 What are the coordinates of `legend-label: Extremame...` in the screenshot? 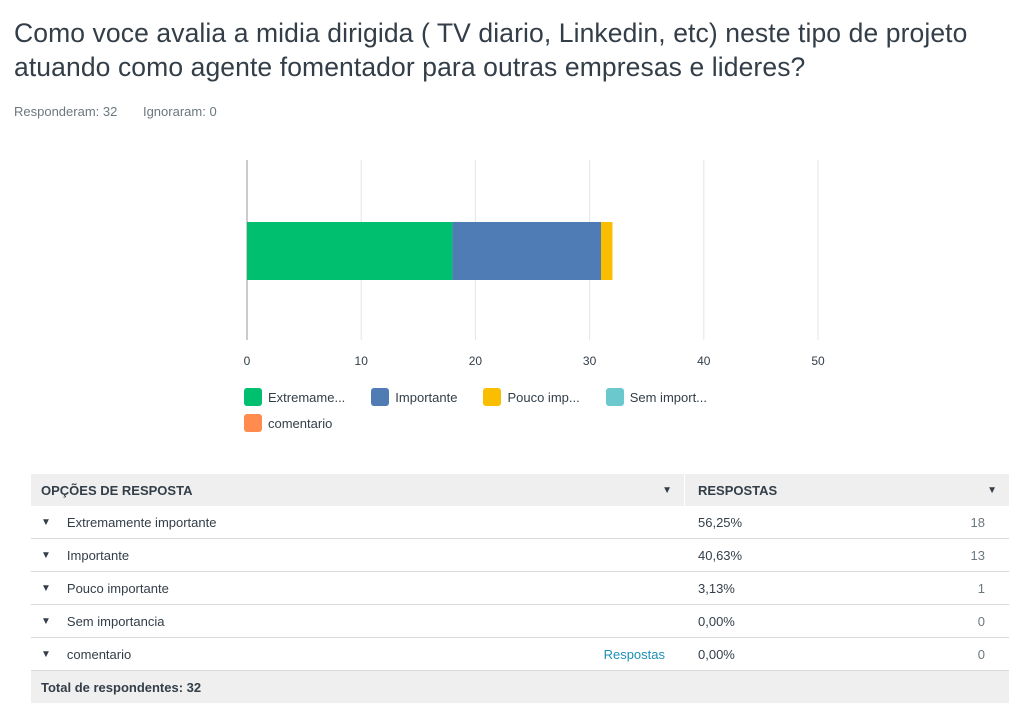 It's located at (307, 397).